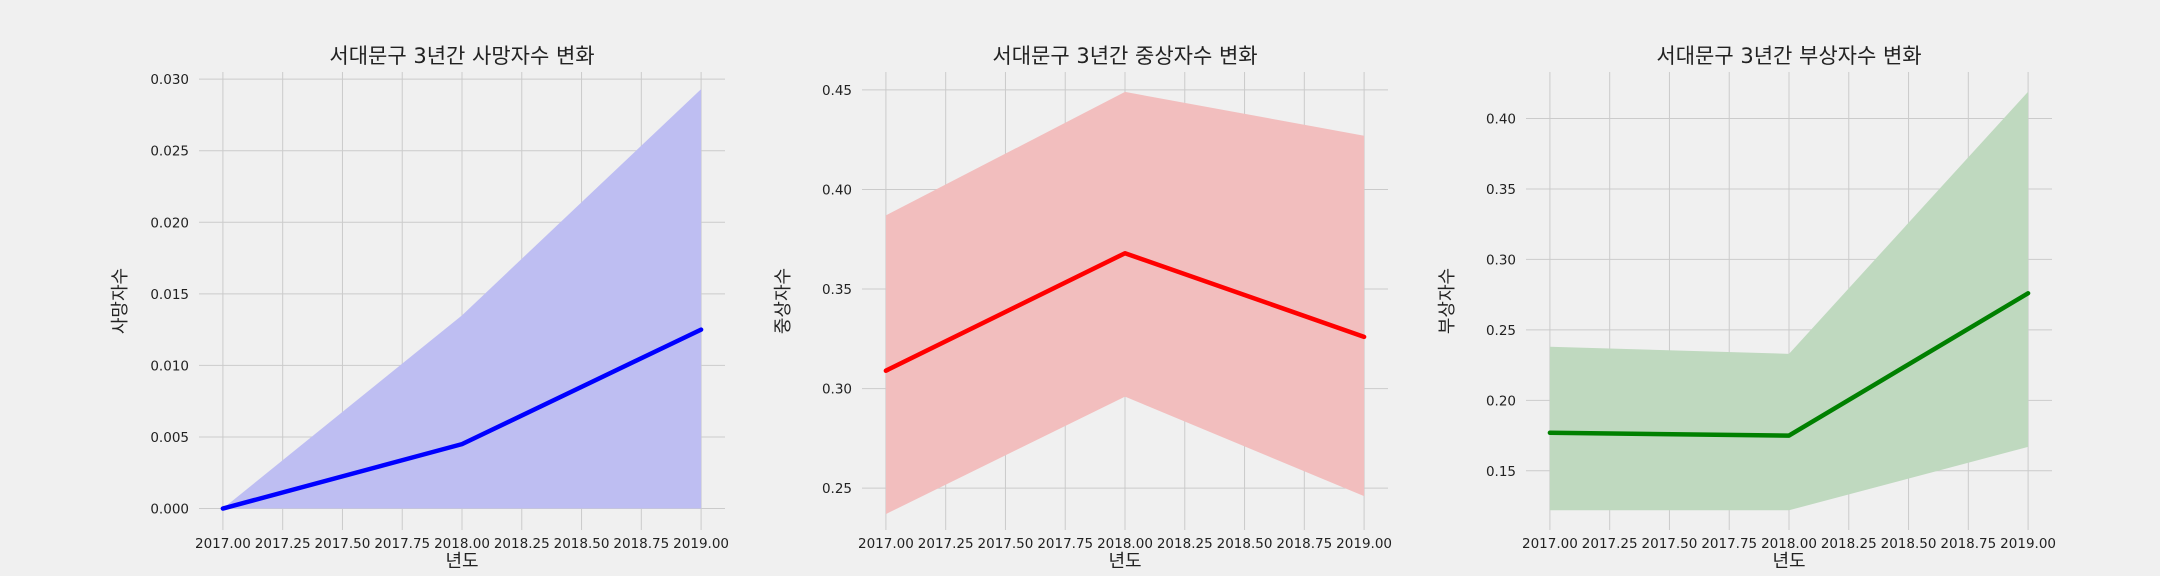 This screenshot has width=2160, height=576. I want to click on y-tick-label: 0.20, so click(1501, 401).